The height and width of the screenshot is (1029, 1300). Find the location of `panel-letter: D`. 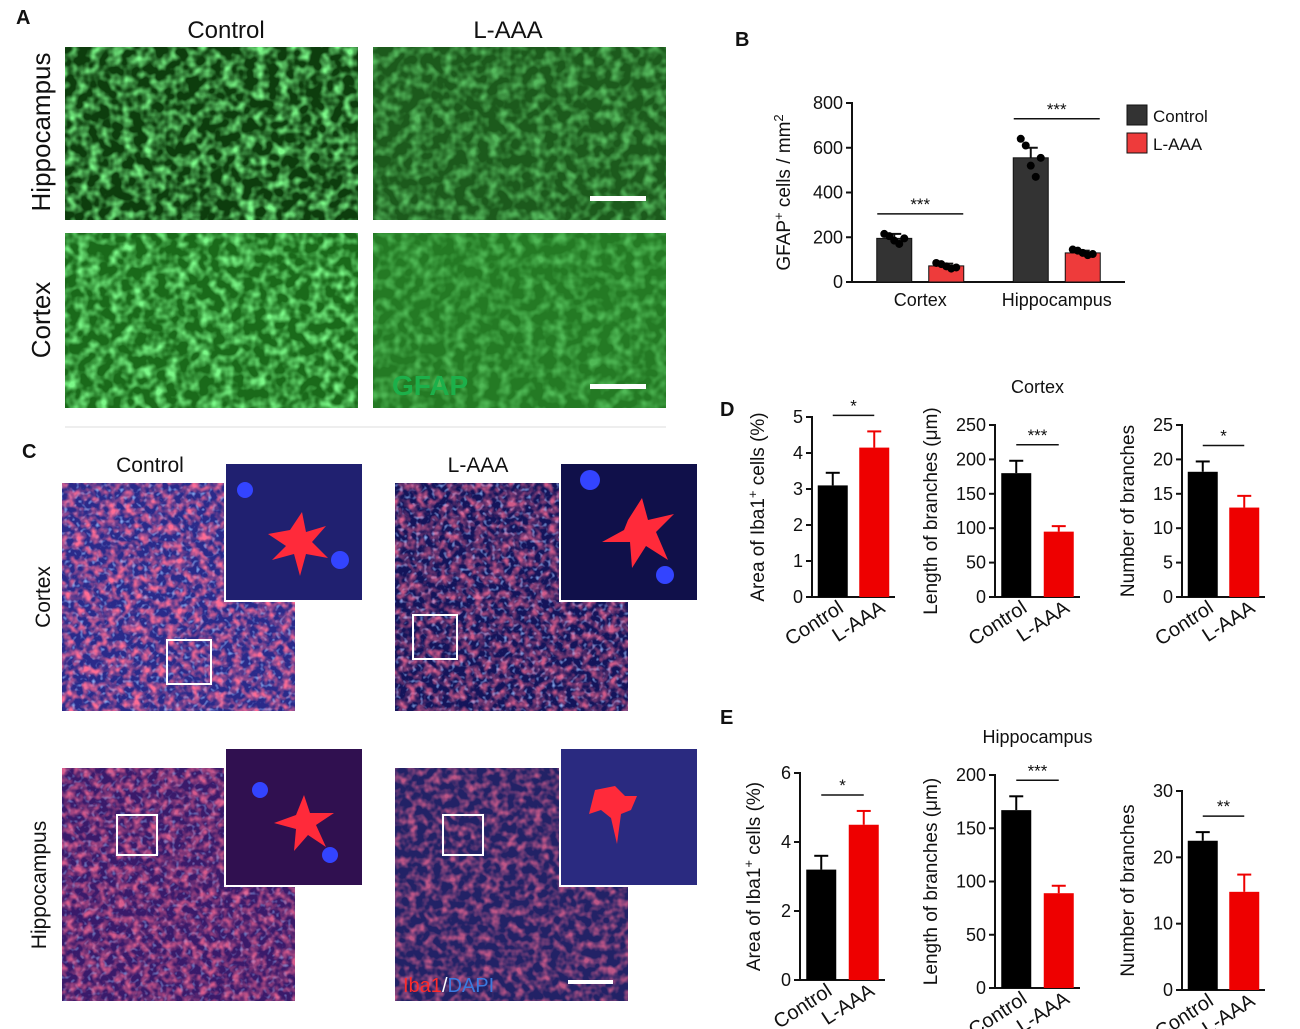

panel-letter: D is located at coordinates (727, 410).